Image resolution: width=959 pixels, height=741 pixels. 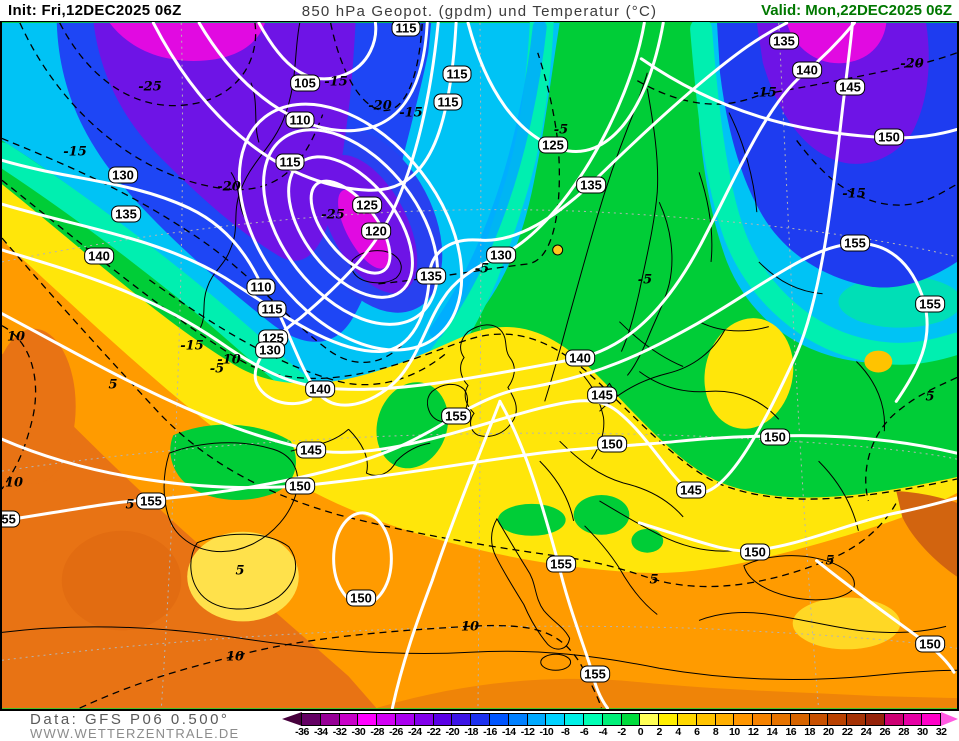 I want to click on colorbar-tick: -20, so click(x=452, y=732).